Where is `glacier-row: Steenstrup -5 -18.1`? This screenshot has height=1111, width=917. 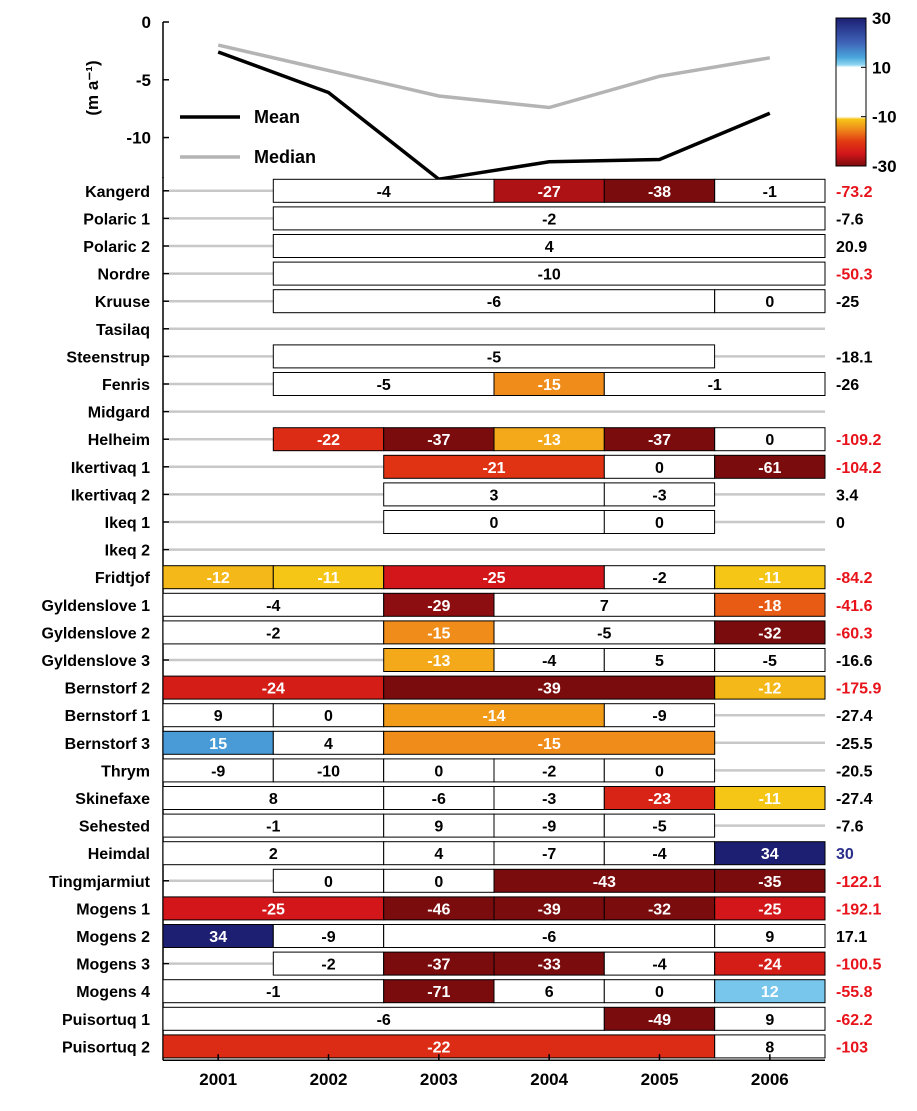
glacier-row: Steenstrup -5 -18.1 is located at coordinates (469, 356).